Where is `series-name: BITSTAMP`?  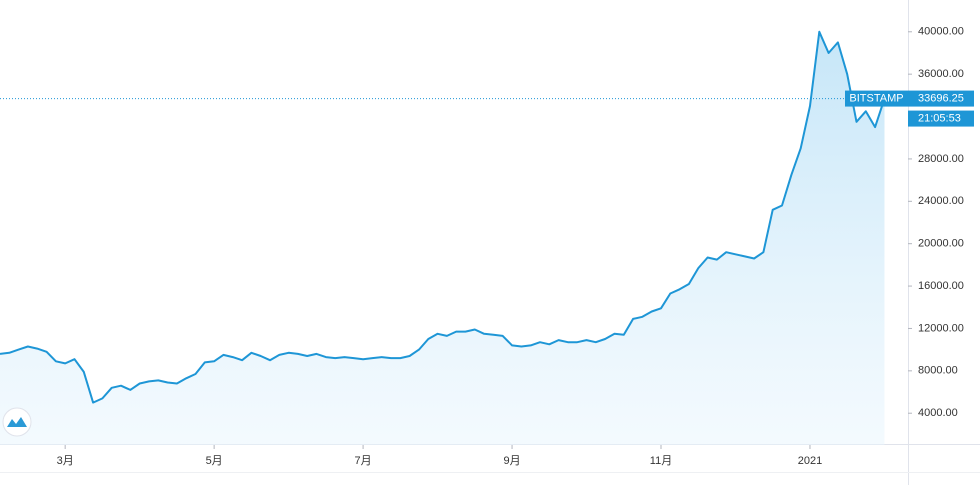
series-name: BITSTAMP is located at coordinates (876, 98).